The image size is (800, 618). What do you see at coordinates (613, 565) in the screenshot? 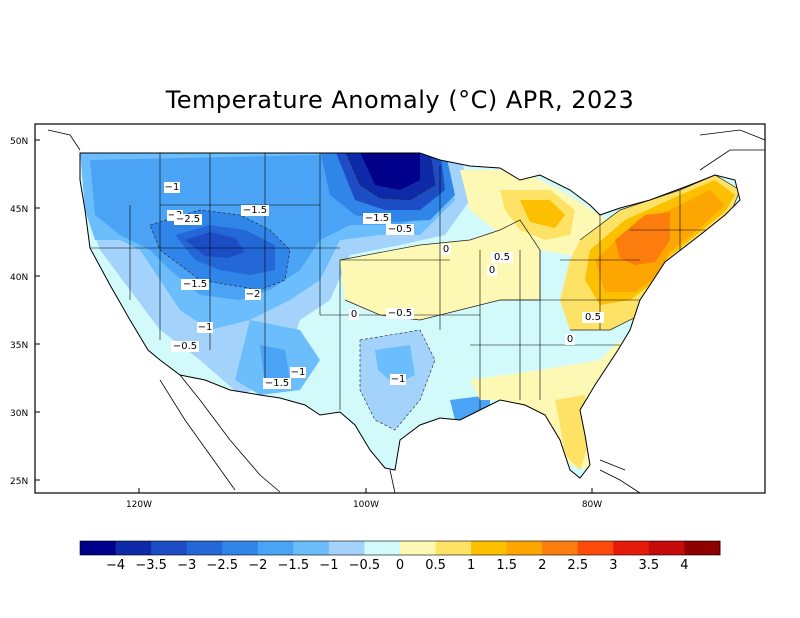
I see `colorbar-label: 3` at bounding box center [613, 565].